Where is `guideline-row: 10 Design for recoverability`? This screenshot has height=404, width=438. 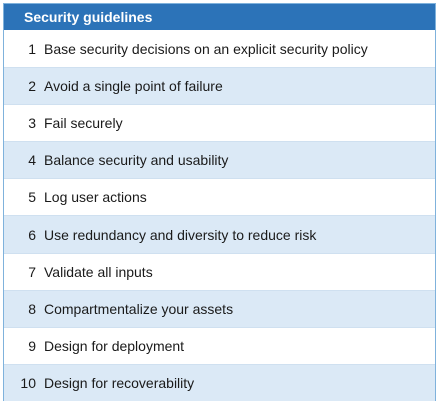
guideline-row: 10 Design for recoverability is located at coordinates (219, 382).